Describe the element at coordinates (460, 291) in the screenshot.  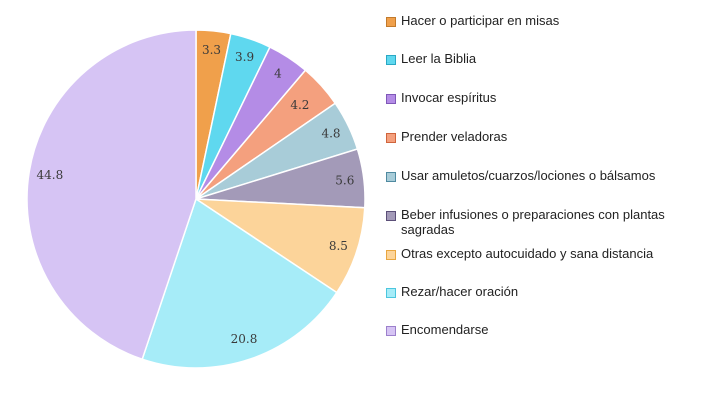
I see `legend-label: Rezar/hacer oración` at that location.